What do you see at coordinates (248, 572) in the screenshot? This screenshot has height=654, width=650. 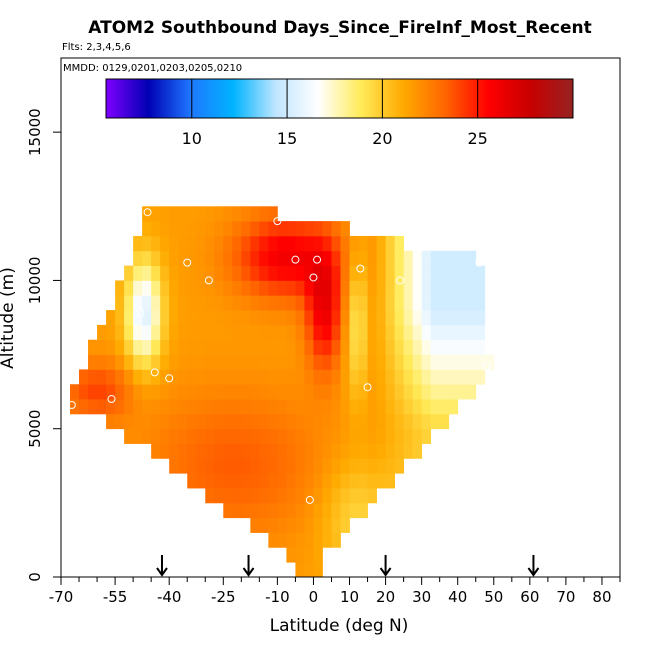 I see `latitude-arrow-head` at bounding box center [248, 572].